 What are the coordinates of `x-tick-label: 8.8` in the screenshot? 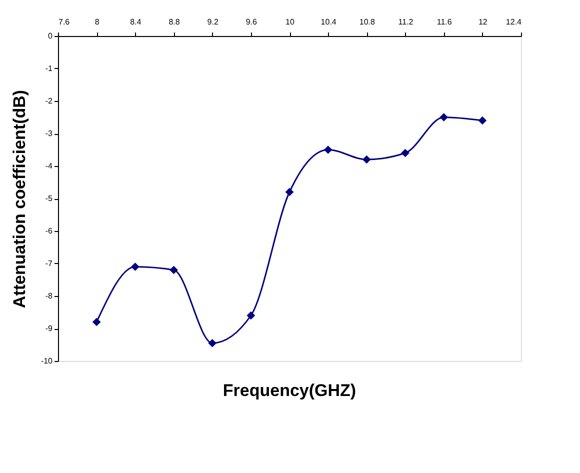 It's located at (174, 22).